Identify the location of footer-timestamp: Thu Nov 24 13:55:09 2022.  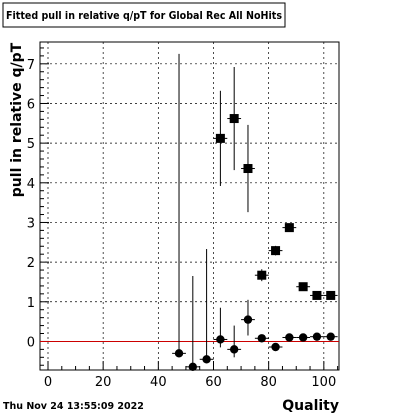
(73, 406).